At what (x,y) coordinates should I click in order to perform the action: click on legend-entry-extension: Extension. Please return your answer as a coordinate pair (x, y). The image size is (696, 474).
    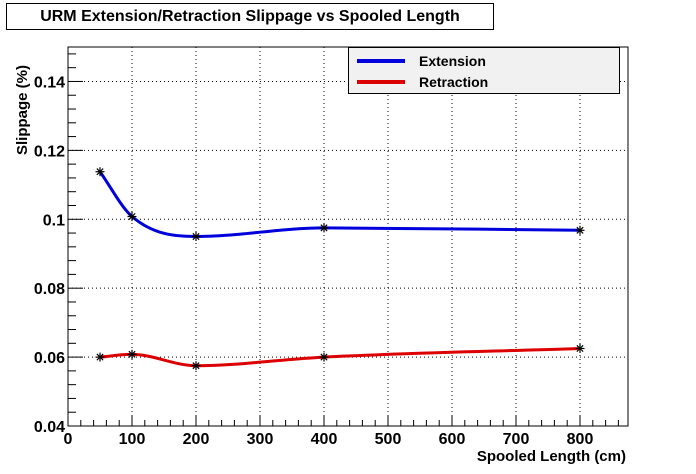
    Looking at the image, I should click on (421, 61).